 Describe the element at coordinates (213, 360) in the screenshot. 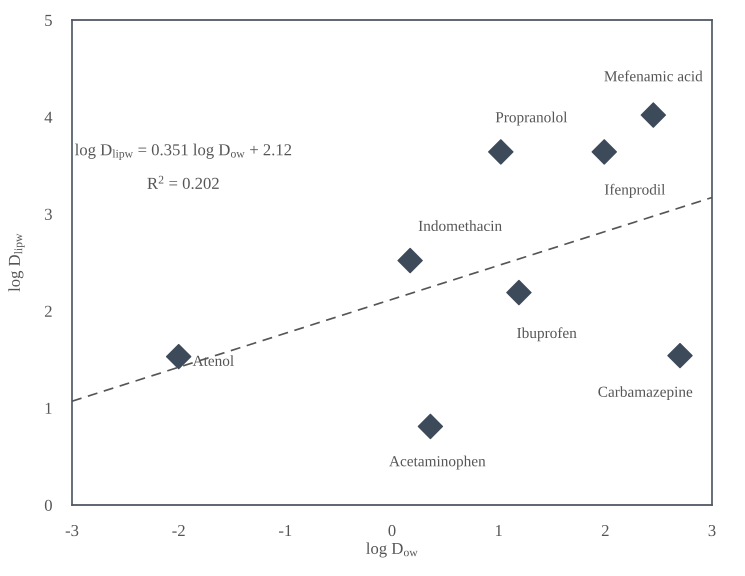

I see `annotation: Atenol` at that location.